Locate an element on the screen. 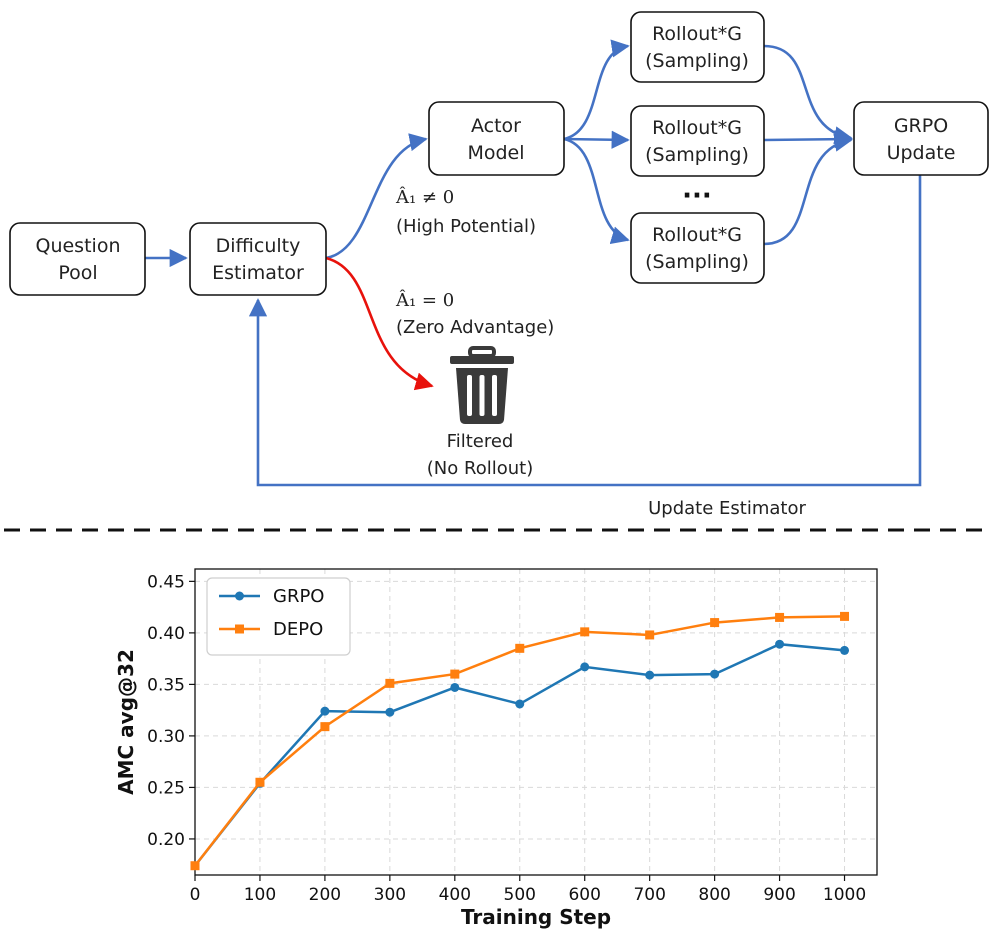  edge-estimator-to-filtered is located at coordinates (379, 323).